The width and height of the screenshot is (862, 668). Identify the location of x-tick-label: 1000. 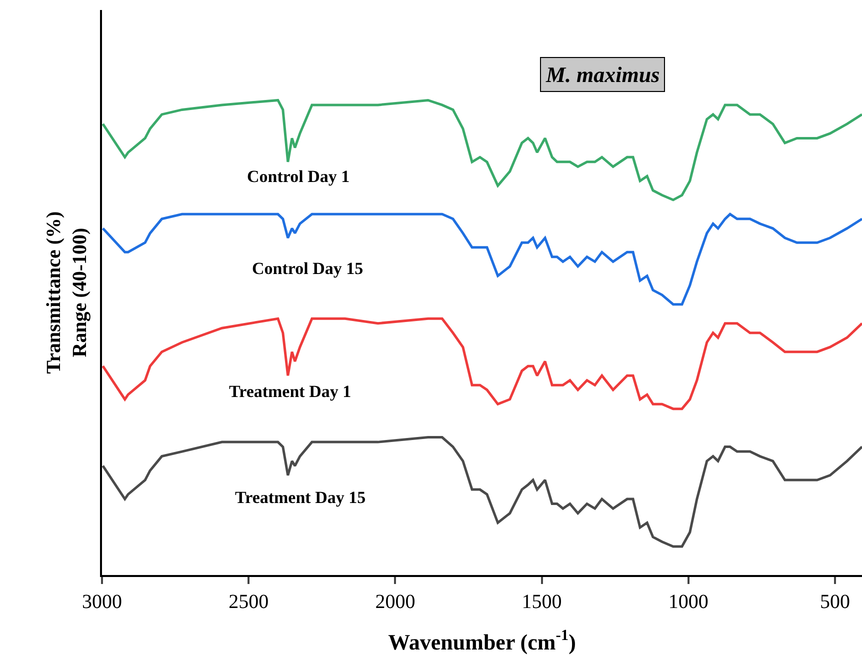
(688, 602).